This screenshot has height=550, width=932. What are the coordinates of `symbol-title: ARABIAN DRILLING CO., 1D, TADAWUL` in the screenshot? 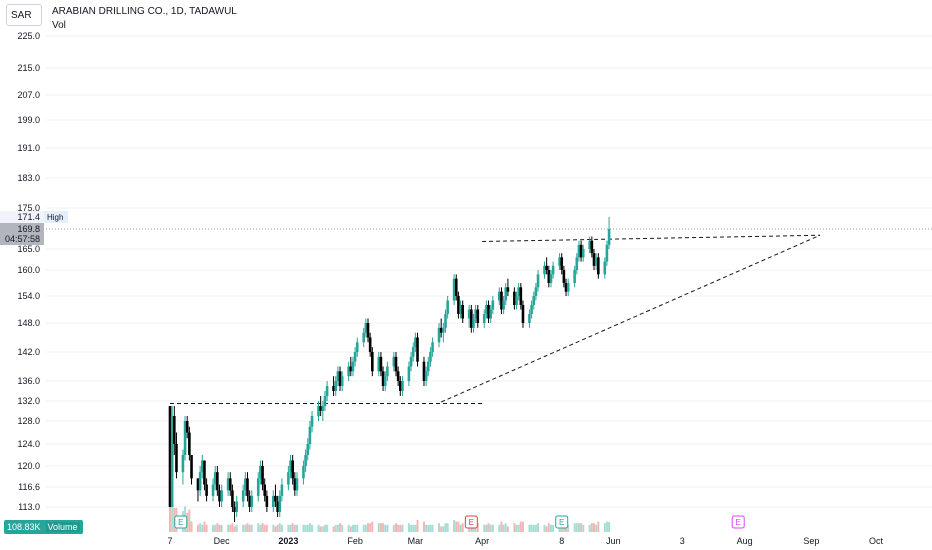 It's located at (144, 11).